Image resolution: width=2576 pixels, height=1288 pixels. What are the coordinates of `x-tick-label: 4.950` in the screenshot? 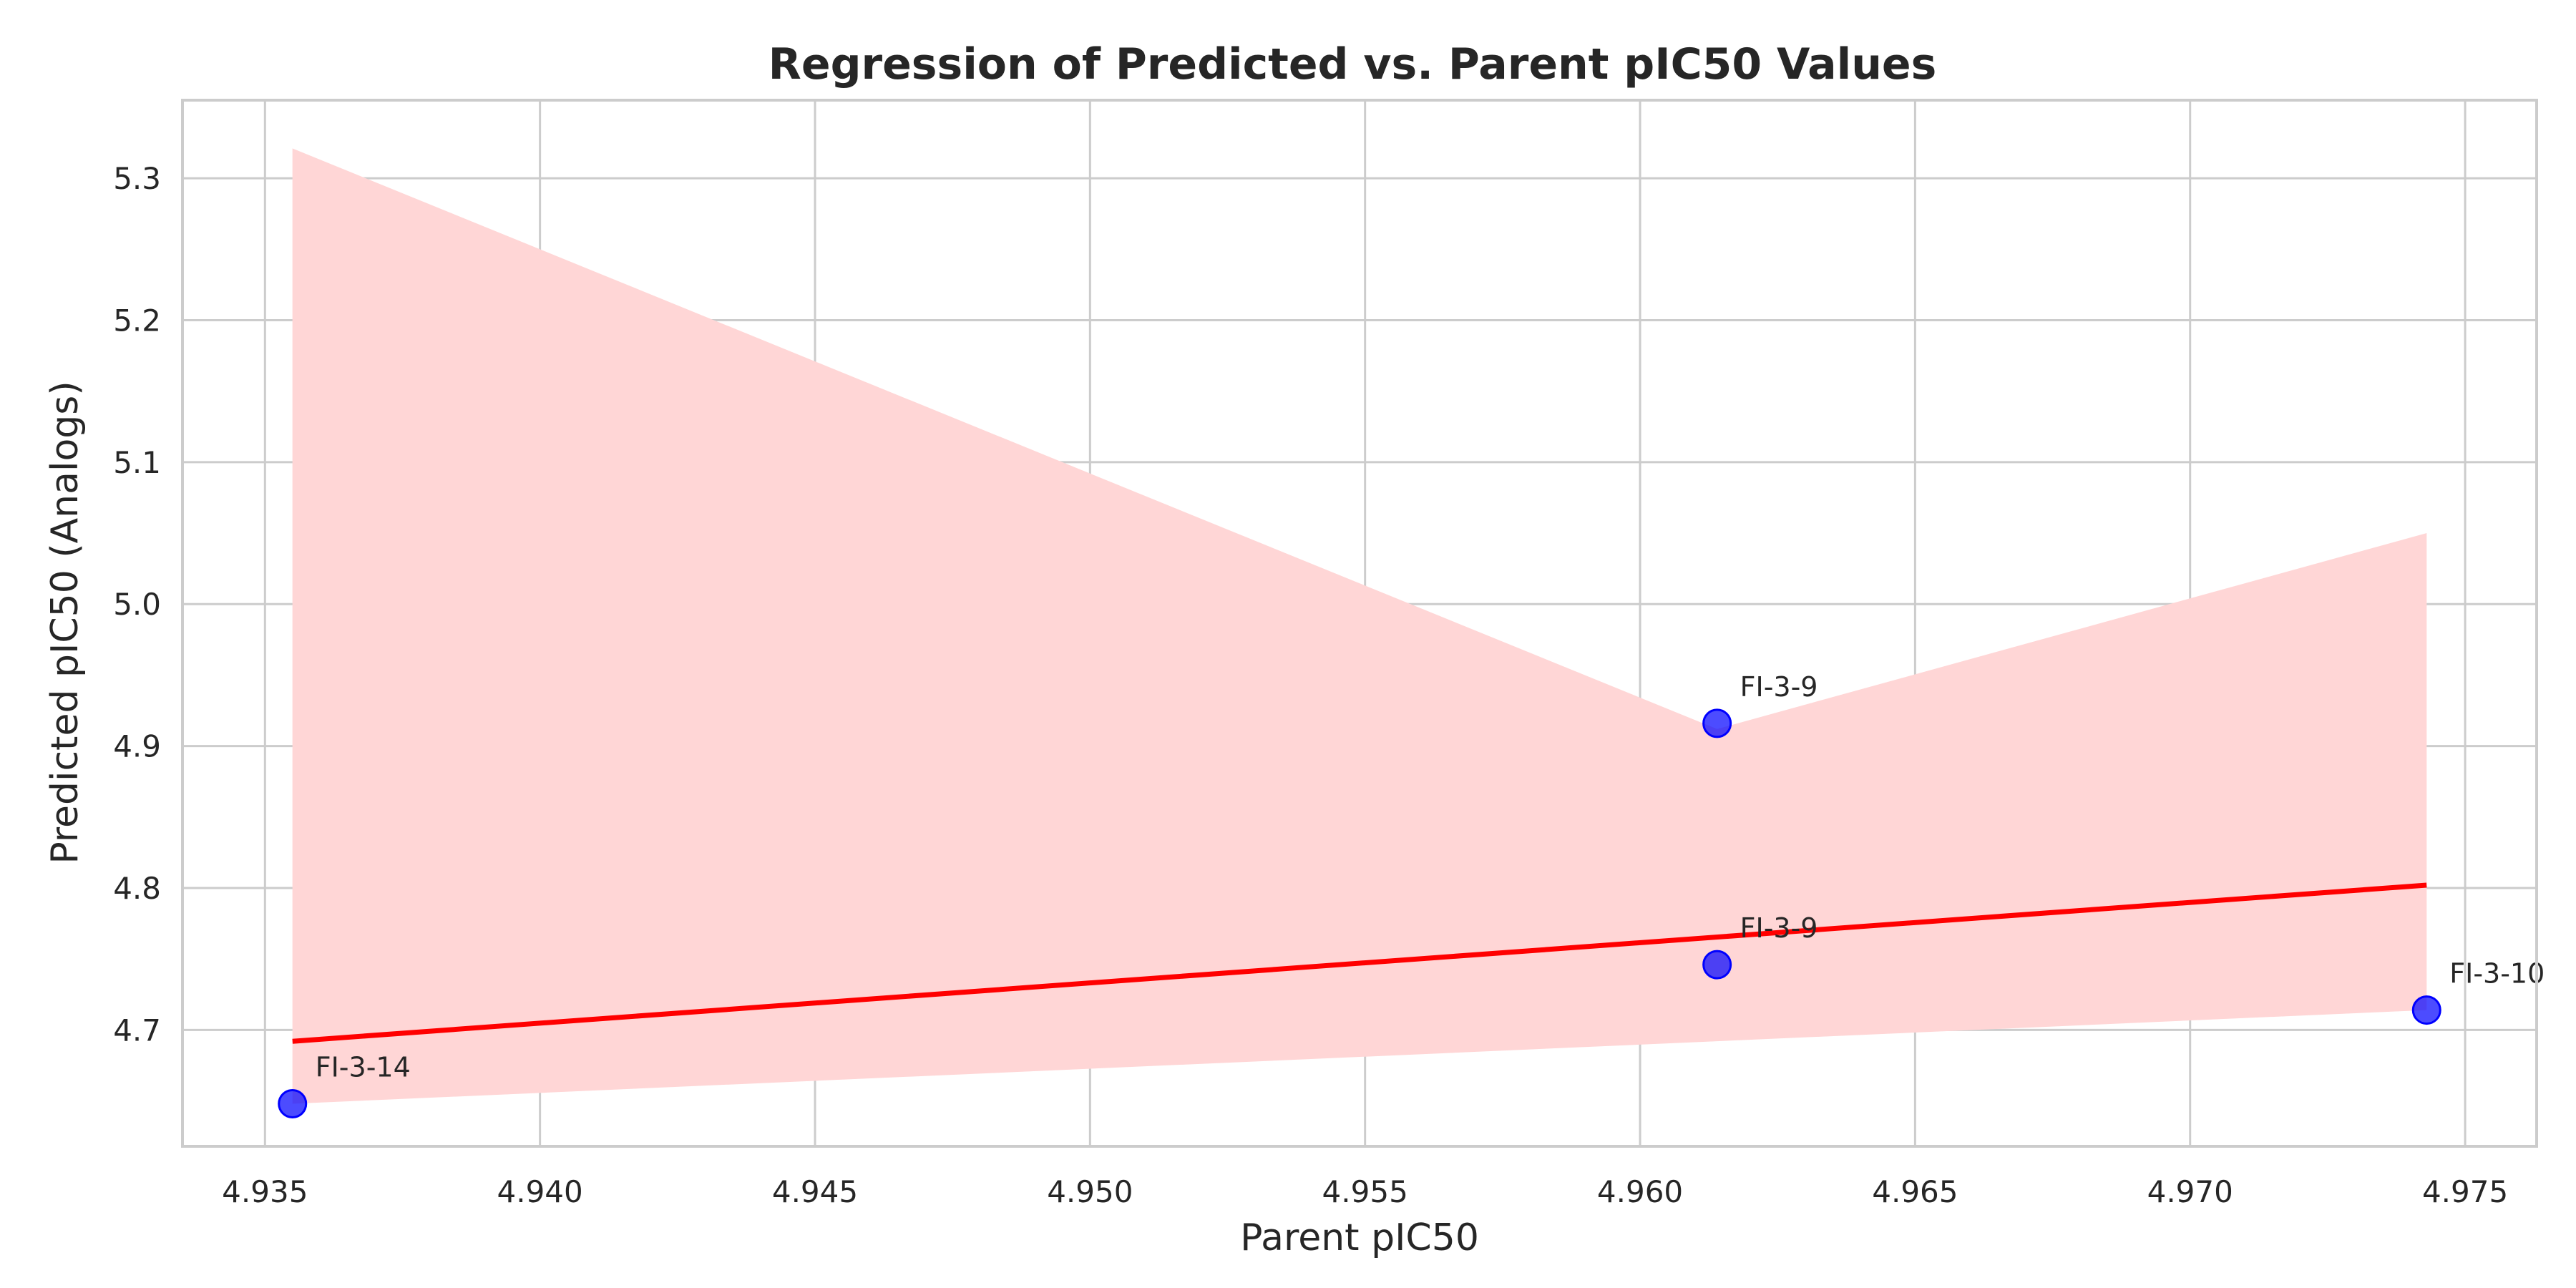 It's located at (1090, 1191).